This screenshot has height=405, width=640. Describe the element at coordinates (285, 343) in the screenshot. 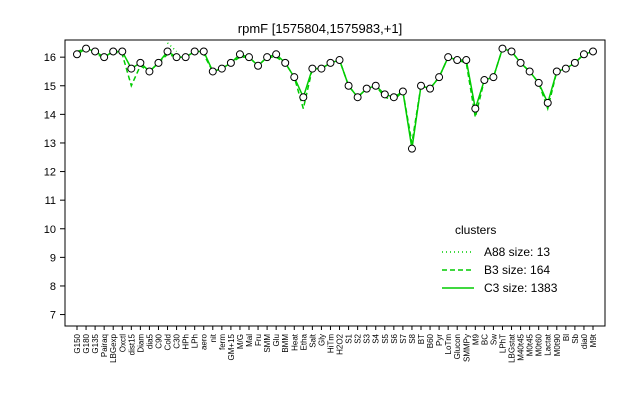

I see `x-tick-label: BMM` at that location.